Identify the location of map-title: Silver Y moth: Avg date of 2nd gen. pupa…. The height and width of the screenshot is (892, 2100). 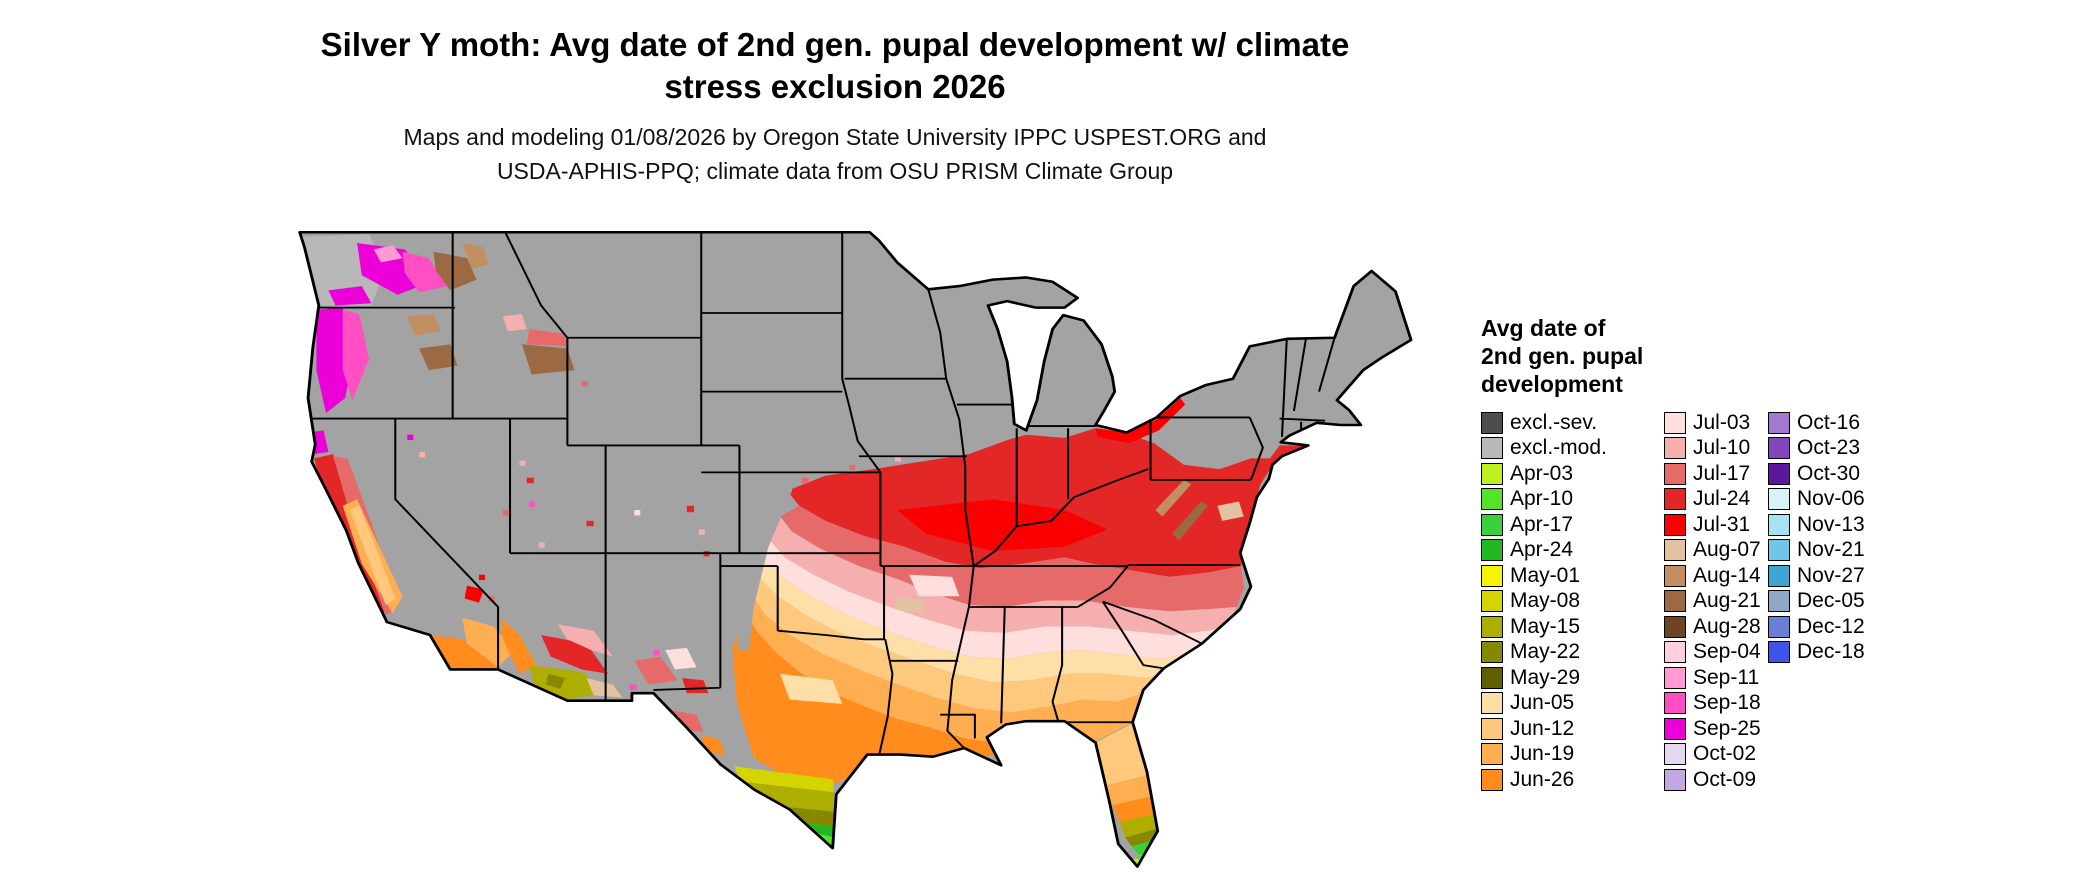
(835, 66).